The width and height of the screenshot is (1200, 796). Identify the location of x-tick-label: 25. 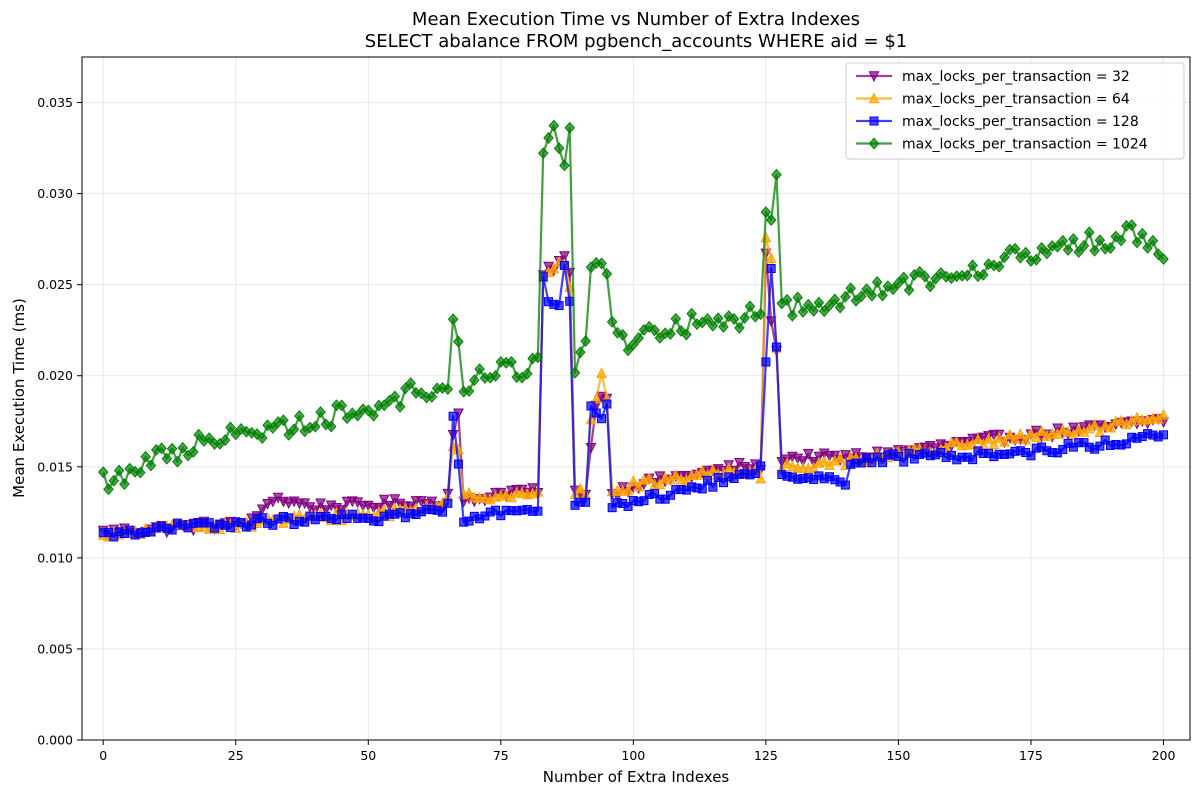
(236, 755).